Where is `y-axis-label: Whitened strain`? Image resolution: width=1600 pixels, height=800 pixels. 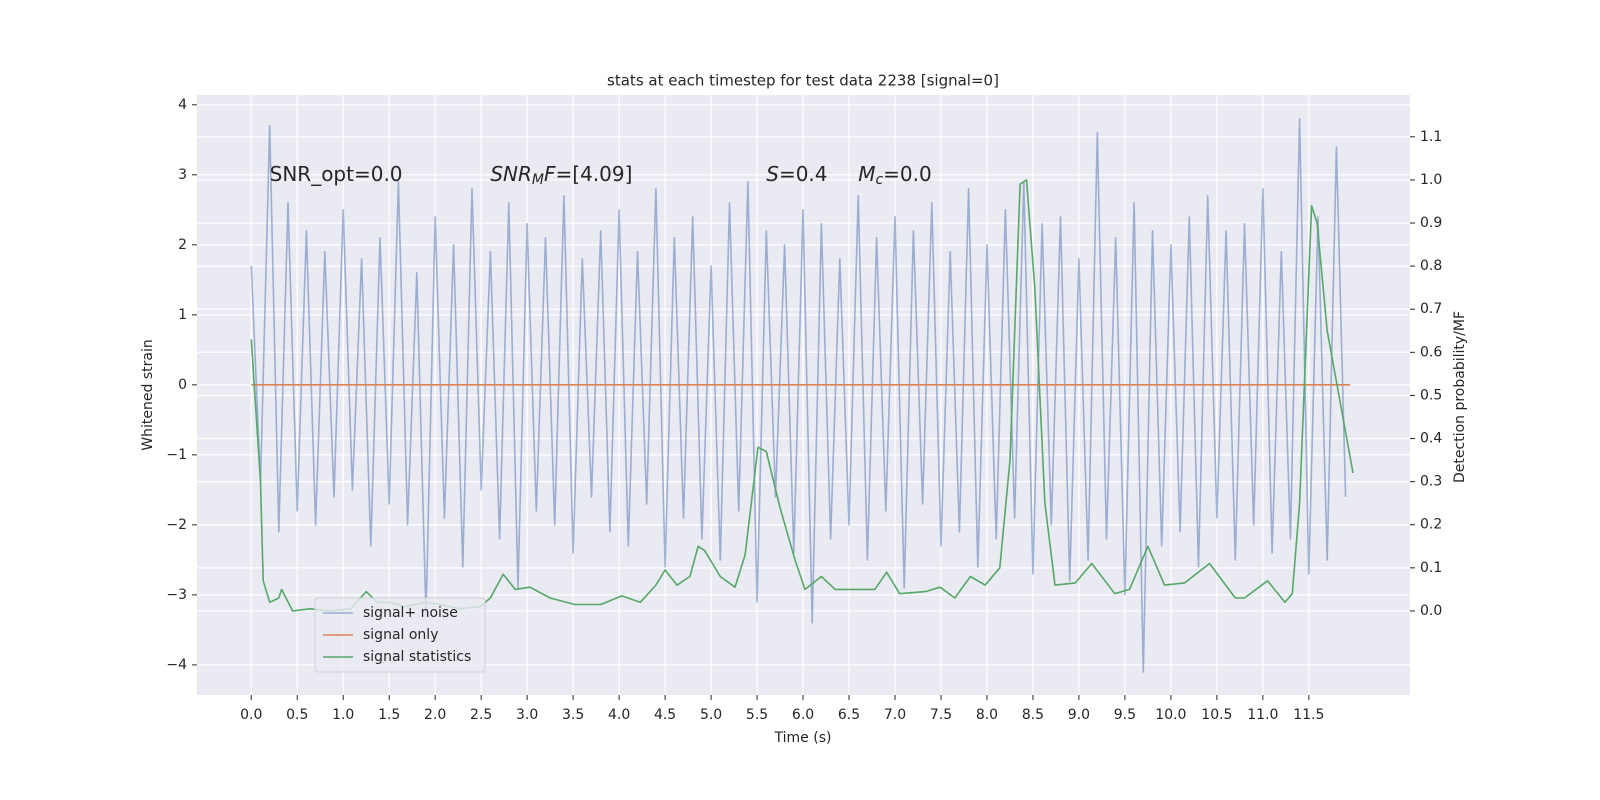 y-axis-label: Whitened strain is located at coordinates (148, 394).